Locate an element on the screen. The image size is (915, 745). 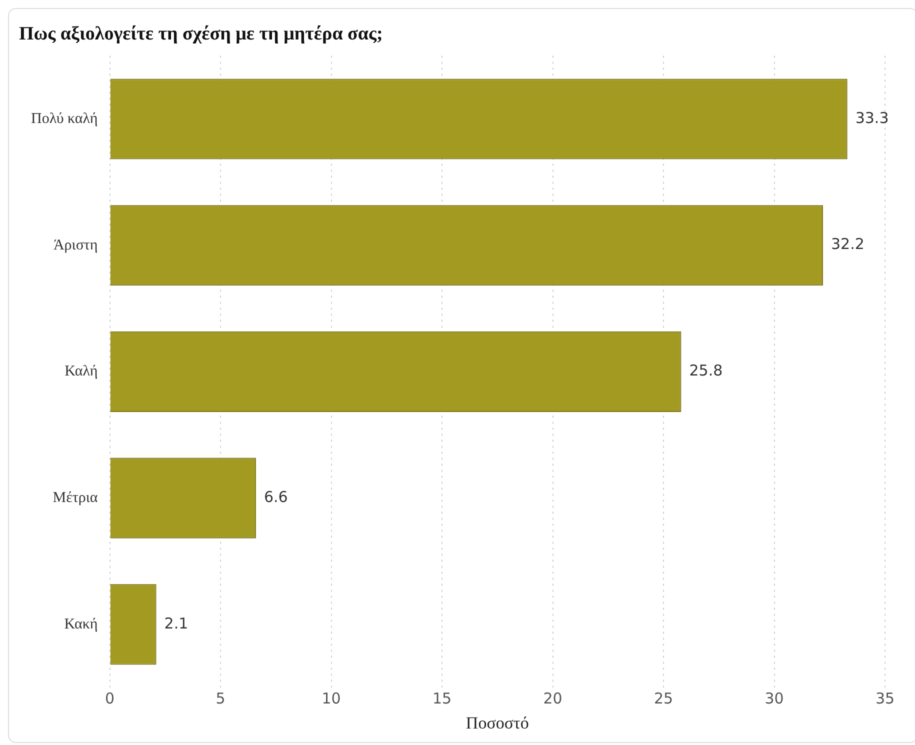
x-tick-label: 5 is located at coordinates (221, 698).